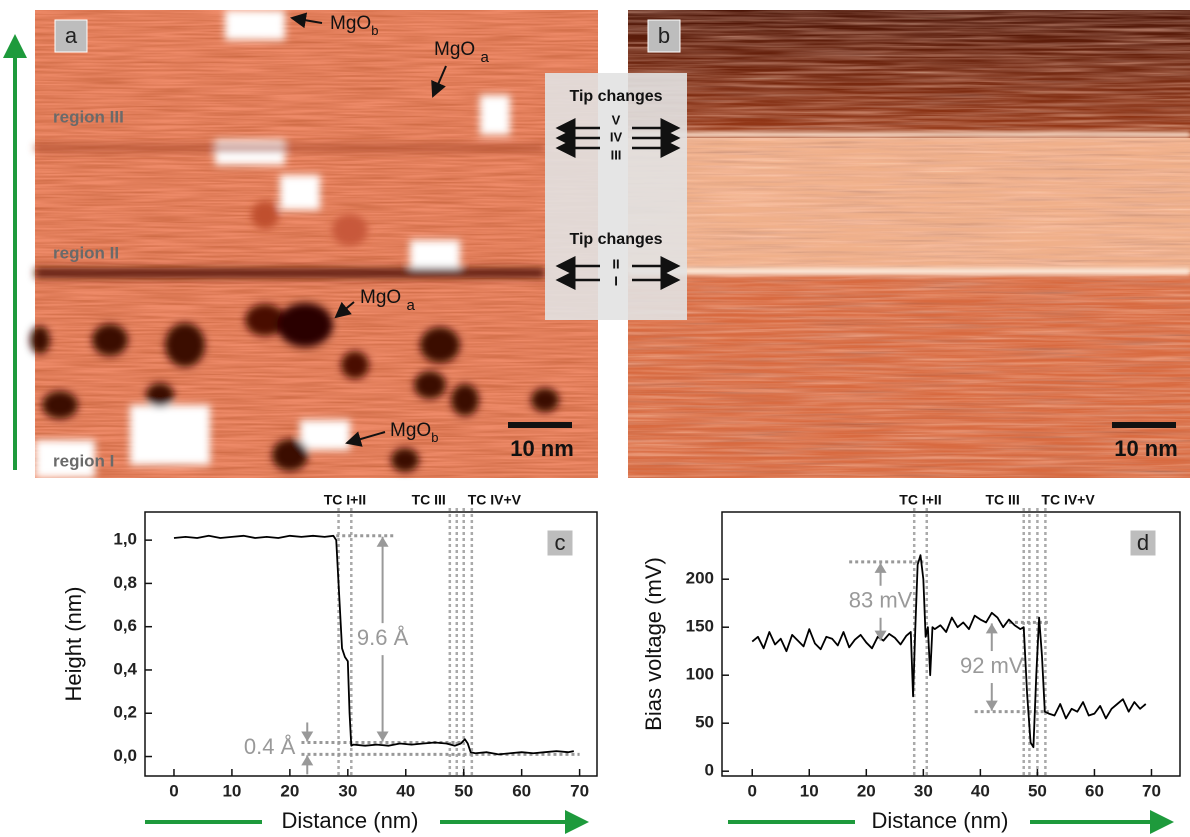  What do you see at coordinates (616, 280) in the screenshot?
I see `tip-change-mark: I` at bounding box center [616, 280].